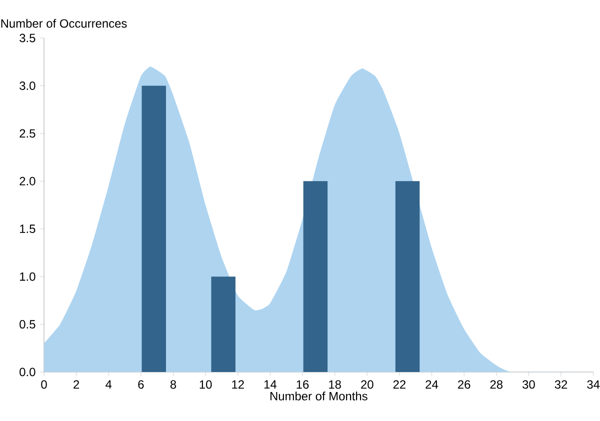 This screenshot has height=421, width=600. I want to click on x-tick-label: 2, so click(77, 384).